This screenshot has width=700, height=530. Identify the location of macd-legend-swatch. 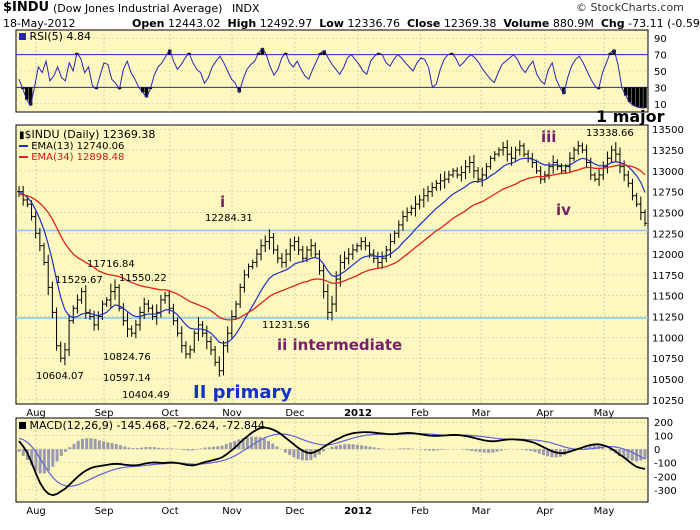
(22, 425).